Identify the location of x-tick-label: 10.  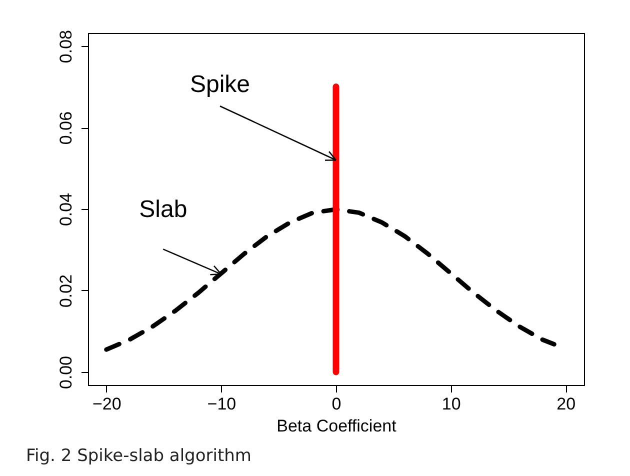
(451, 404).